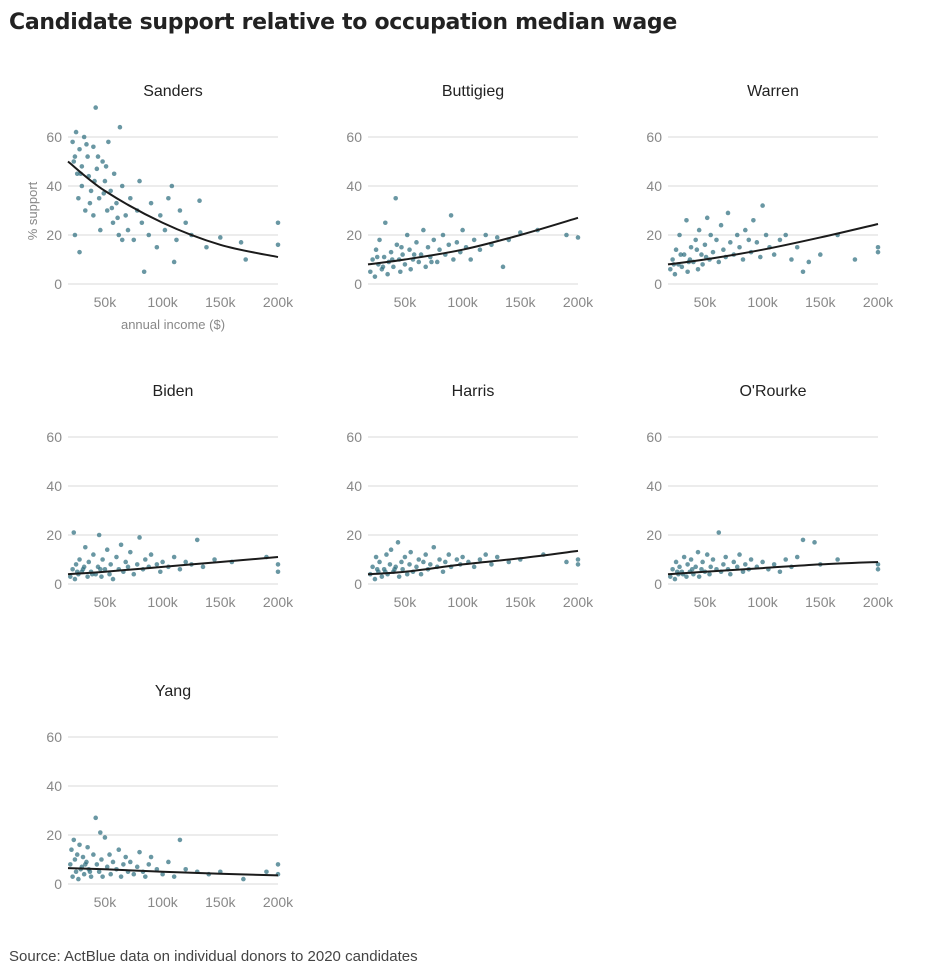 The width and height of the screenshot is (935, 978). Describe the element at coordinates (173, 691) in the screenshot. I see `panel-title: Yang` at that location.